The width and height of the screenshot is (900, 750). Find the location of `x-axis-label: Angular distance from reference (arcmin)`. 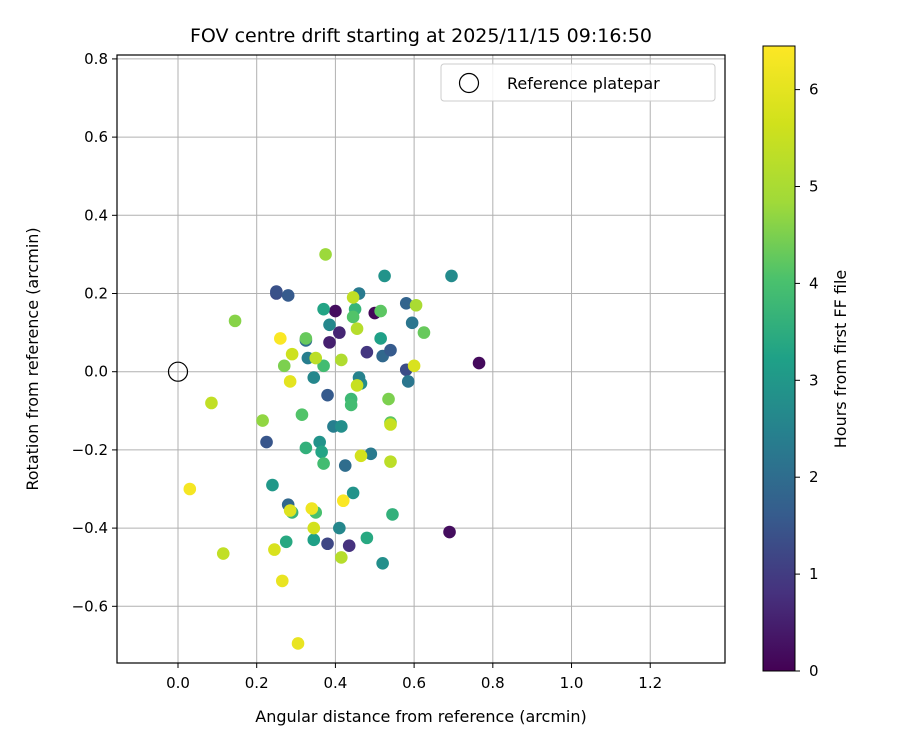

x-axis-label: Angular distance from reference (arcmin) is located at coordinates (420, 716).